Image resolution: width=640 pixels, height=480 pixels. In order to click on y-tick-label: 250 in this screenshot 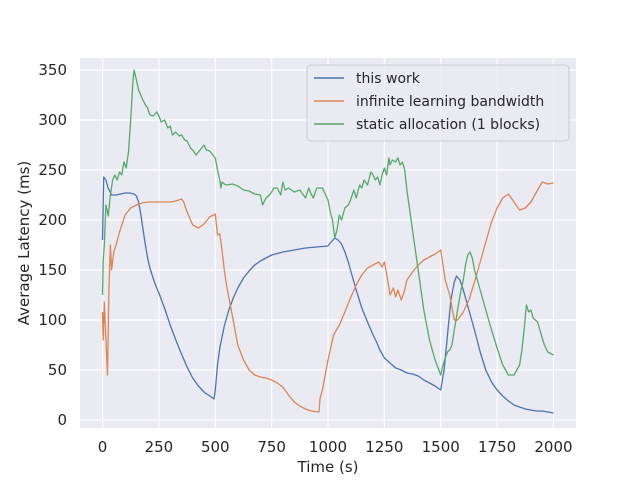, I will do `click(52, 170)`.